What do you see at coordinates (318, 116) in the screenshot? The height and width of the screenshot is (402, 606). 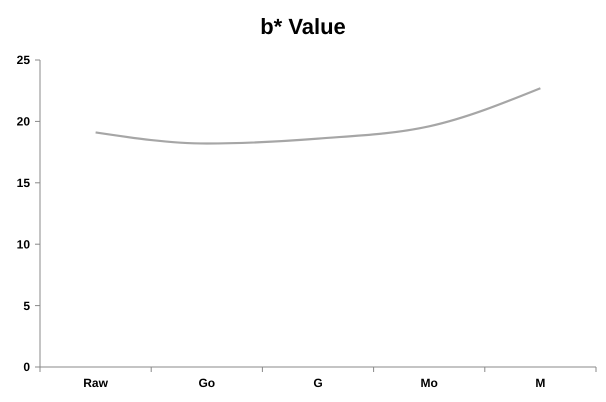 I see `line-series` at bounding box center [318, 116].